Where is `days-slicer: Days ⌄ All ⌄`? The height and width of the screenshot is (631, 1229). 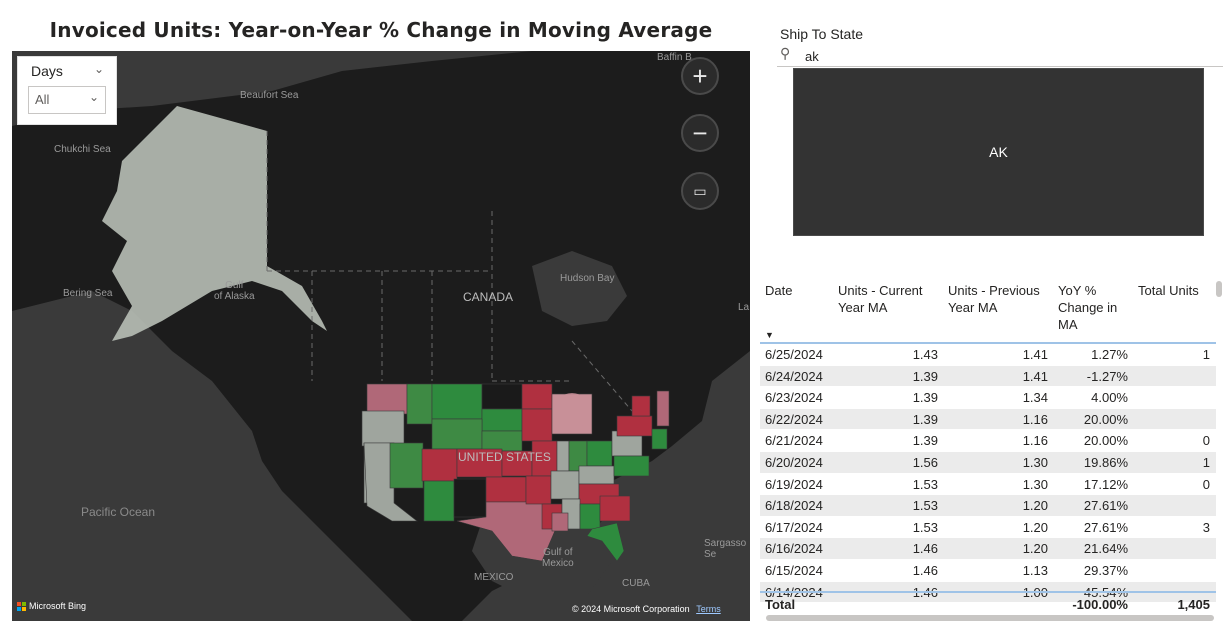
days-slicer: Days ⌄ All ⌄ is located at coordinates (67, 90).